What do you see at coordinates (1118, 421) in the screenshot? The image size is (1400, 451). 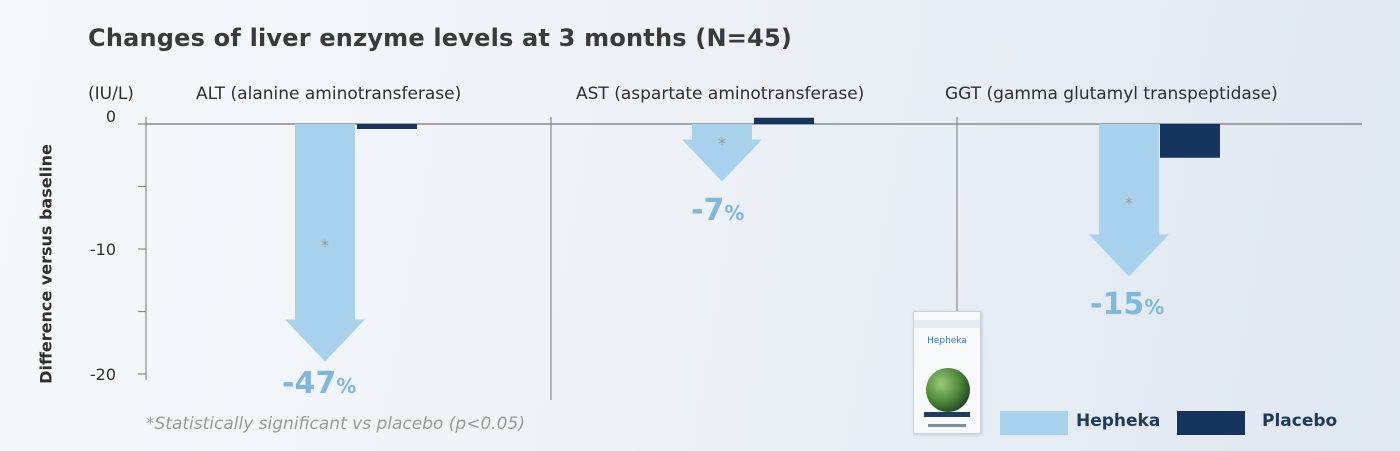 I see `legend-label-hepheka: Hepheka` at bounding box center [1118, 421].